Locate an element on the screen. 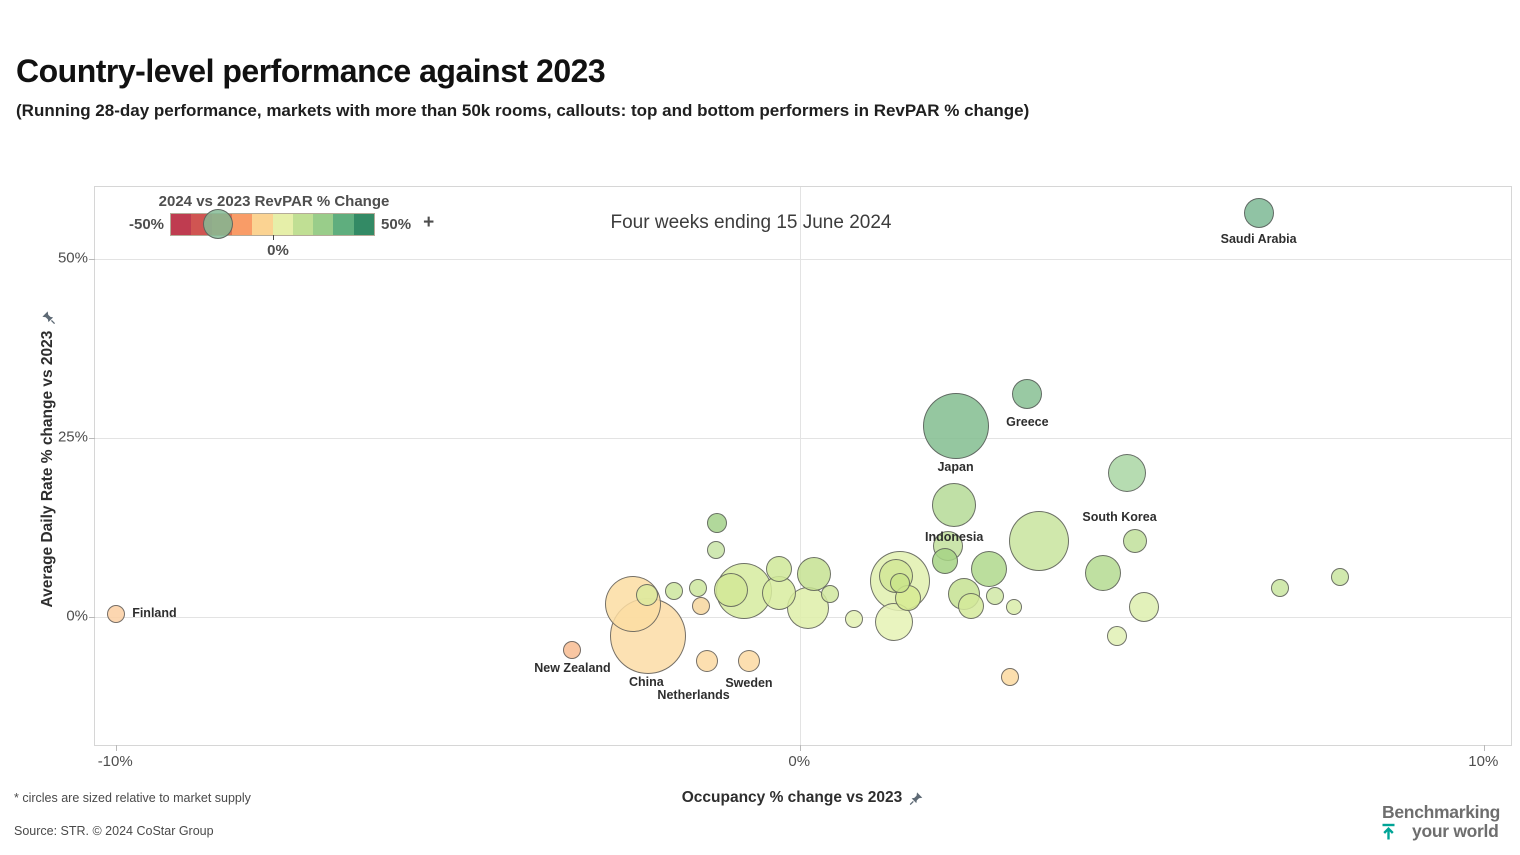 This screenshot has width=1520, height=855. y-axis-label: Average Daily Rate % change vs 2023 is located at coordinates (48, 459).